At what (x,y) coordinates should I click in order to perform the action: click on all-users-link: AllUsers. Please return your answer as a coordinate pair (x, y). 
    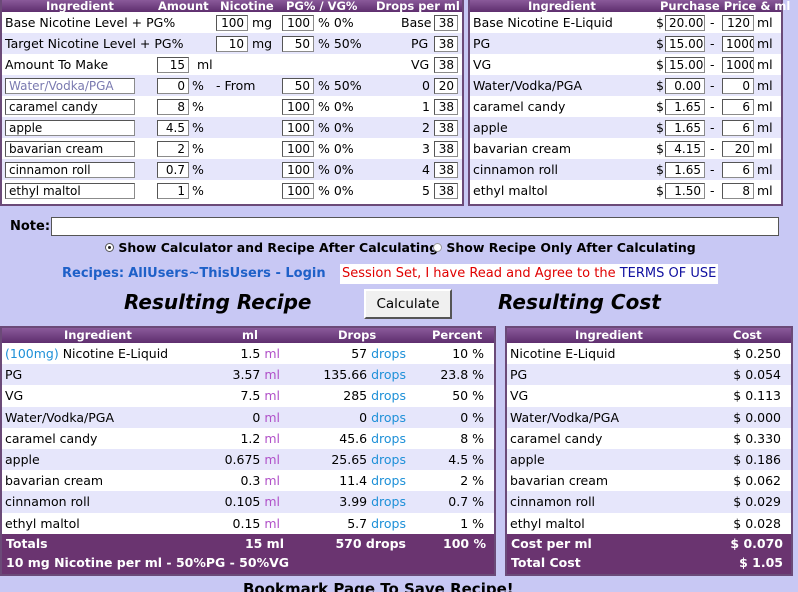
    Looking at the image, I should click on (158, 273).